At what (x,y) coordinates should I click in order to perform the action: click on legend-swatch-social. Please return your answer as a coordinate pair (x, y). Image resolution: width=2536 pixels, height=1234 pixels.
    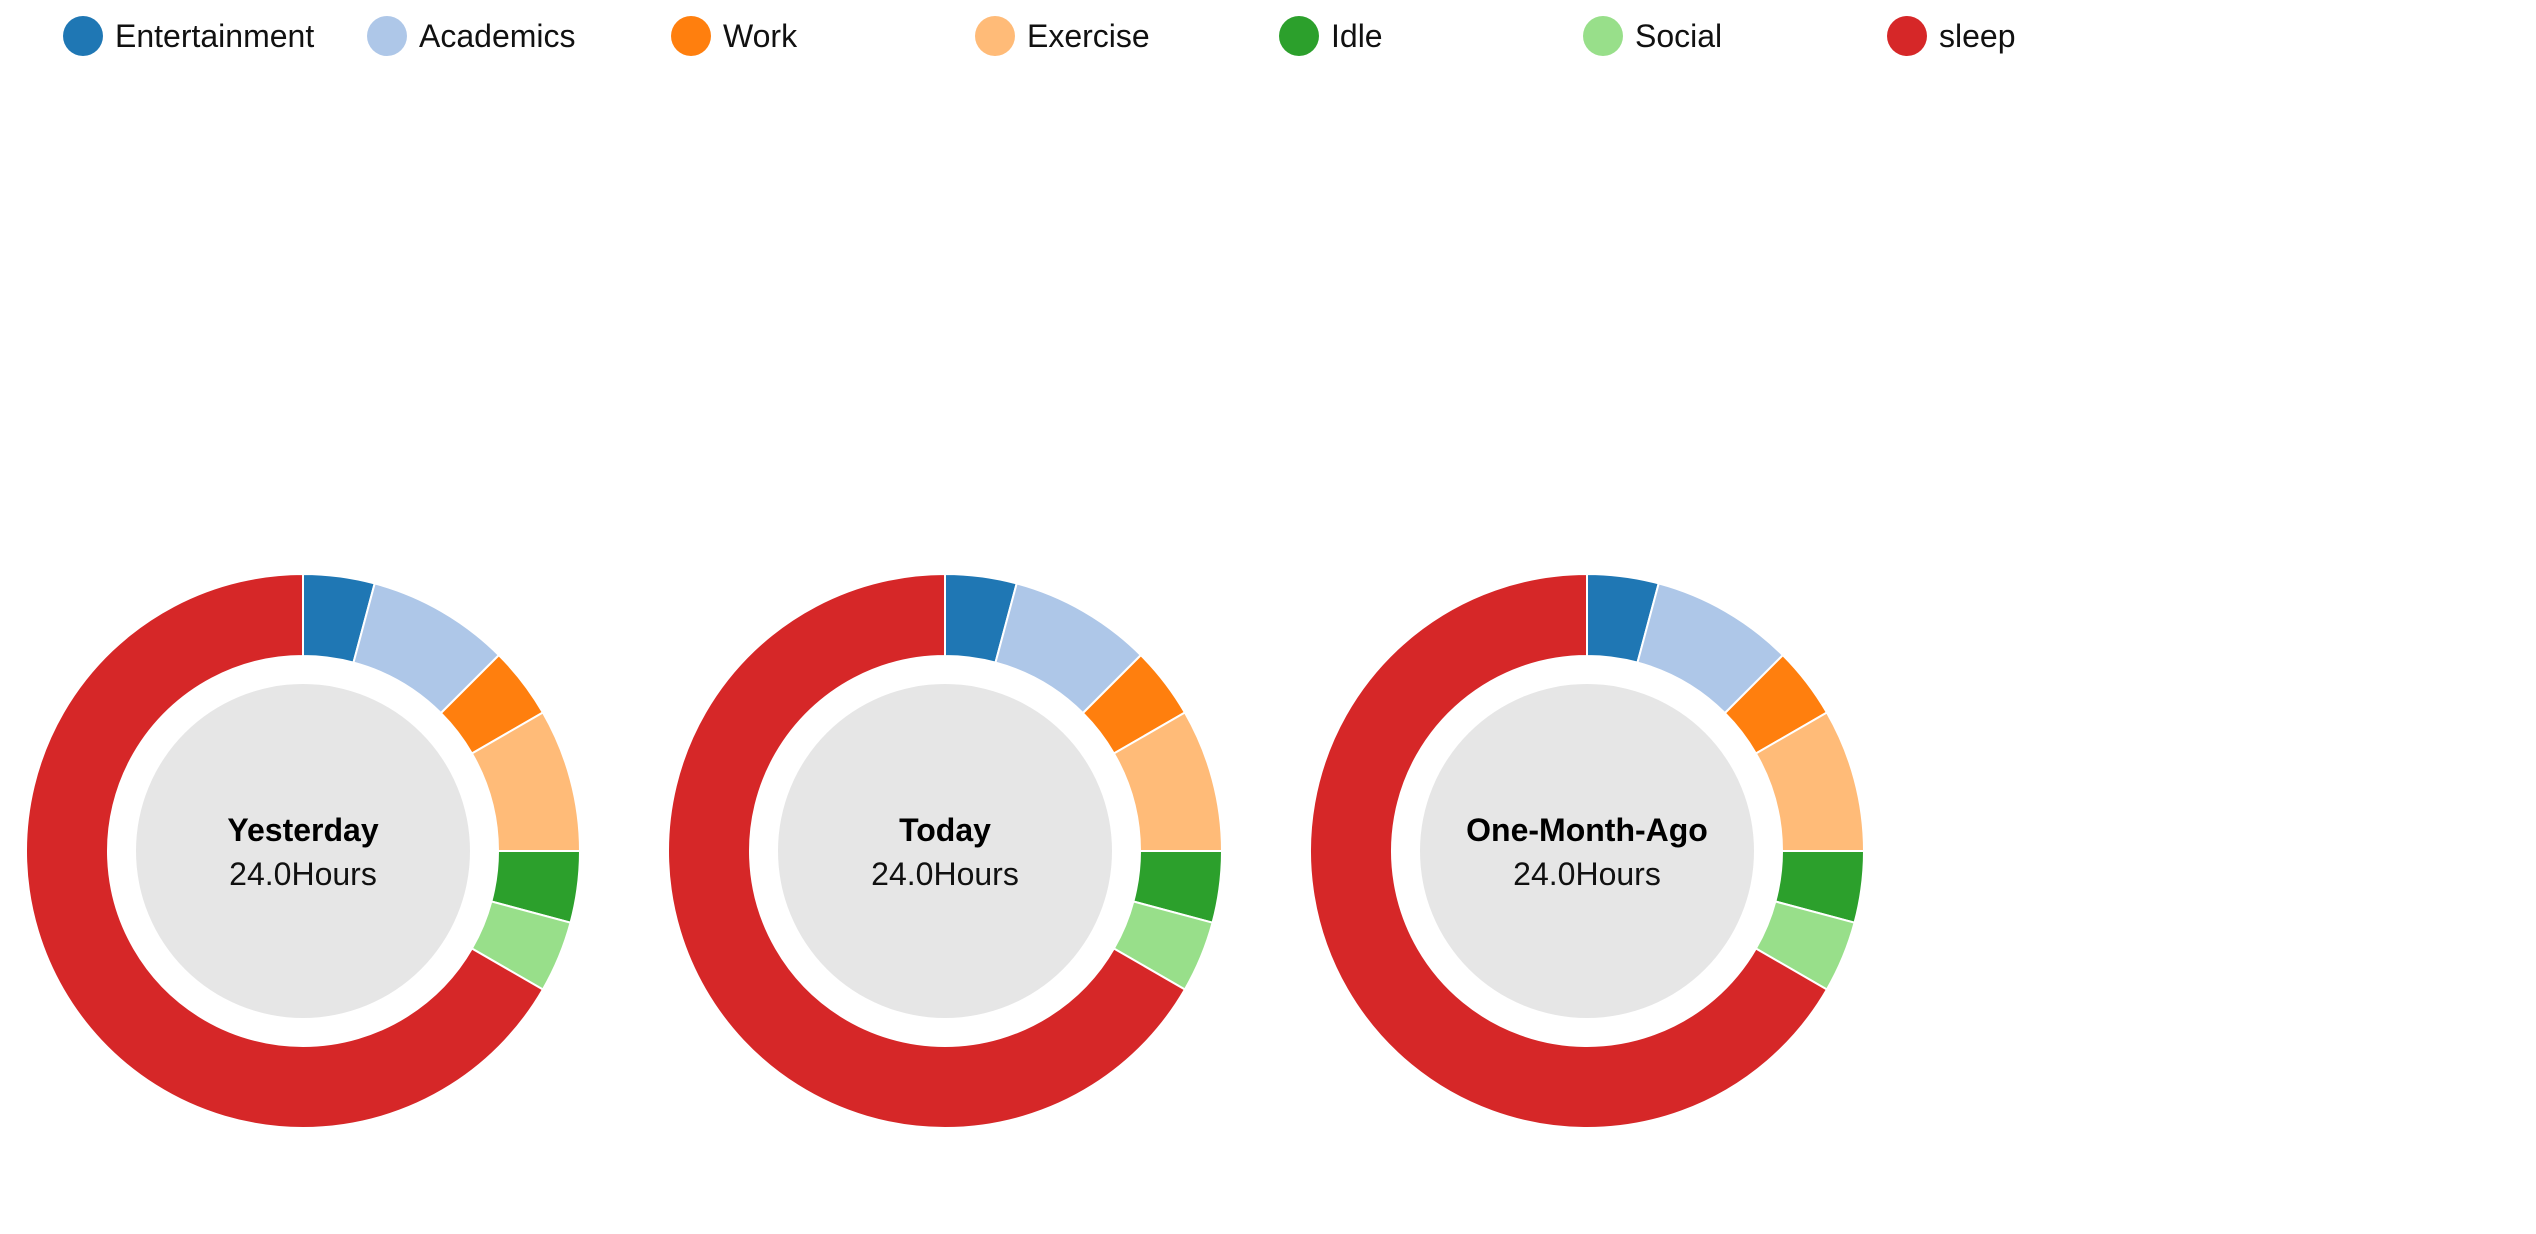
    Looking at the image, I should click on (1603, 36).